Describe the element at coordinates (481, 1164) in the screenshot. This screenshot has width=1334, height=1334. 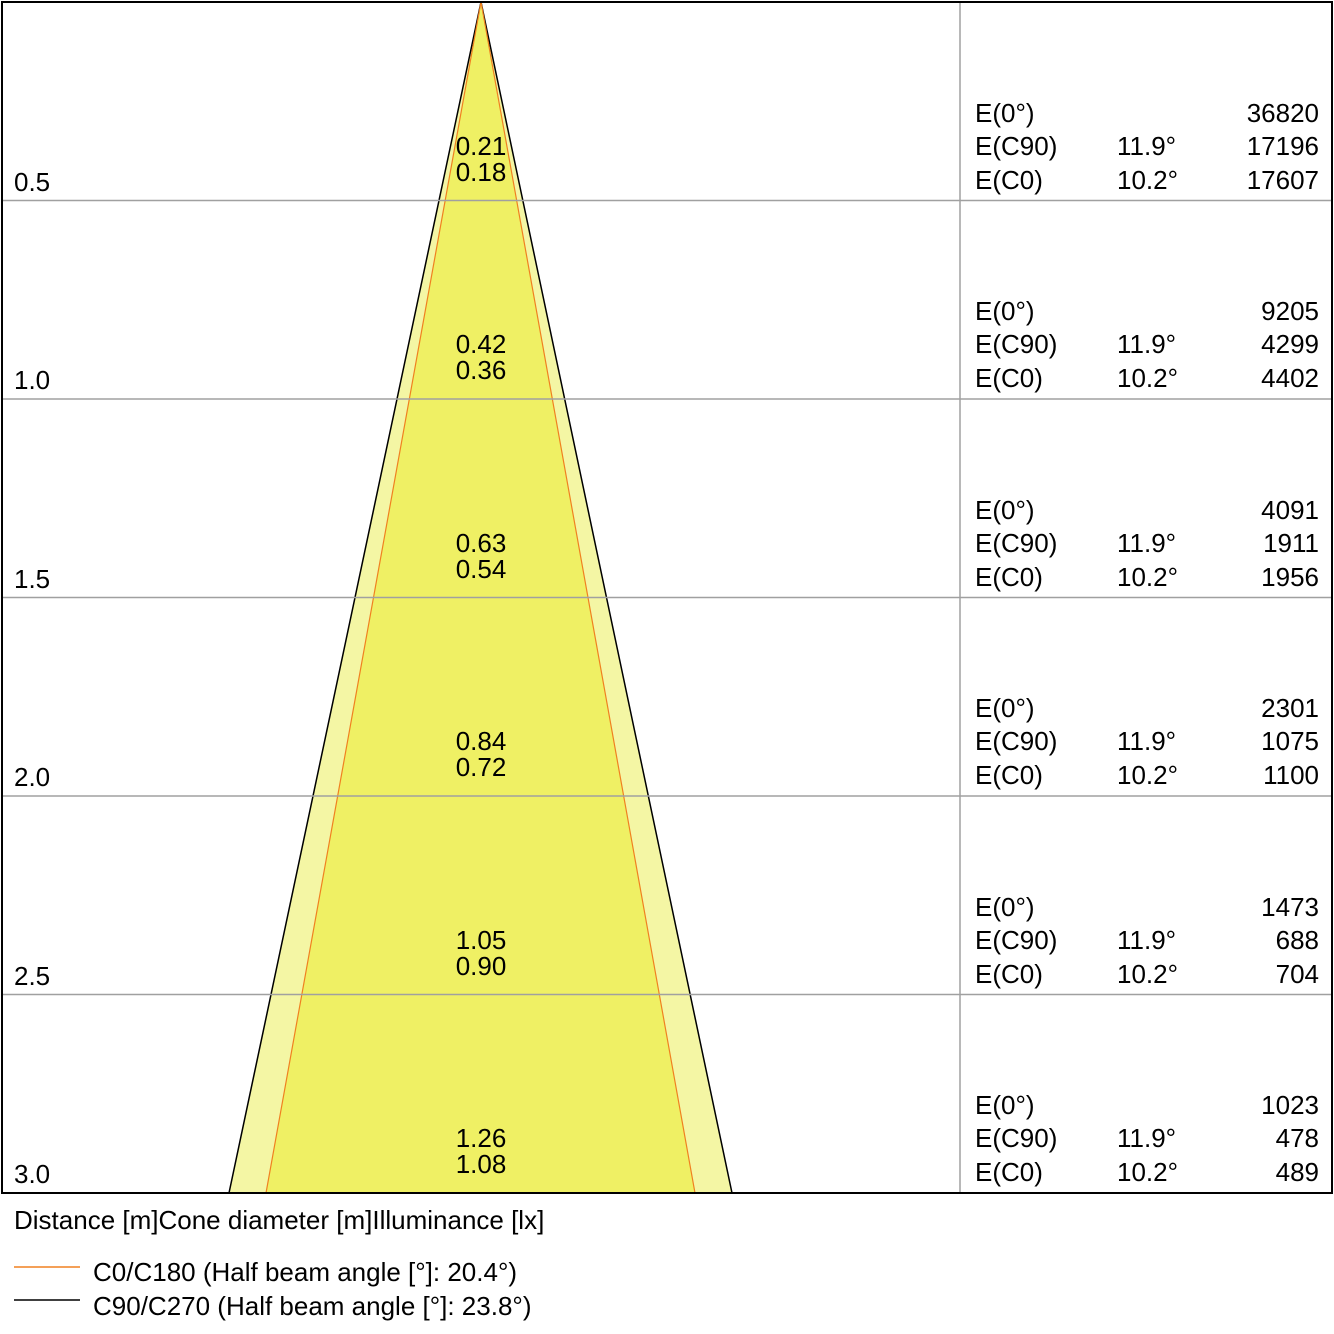
I see `c0-diameter: 1.08` at that location.